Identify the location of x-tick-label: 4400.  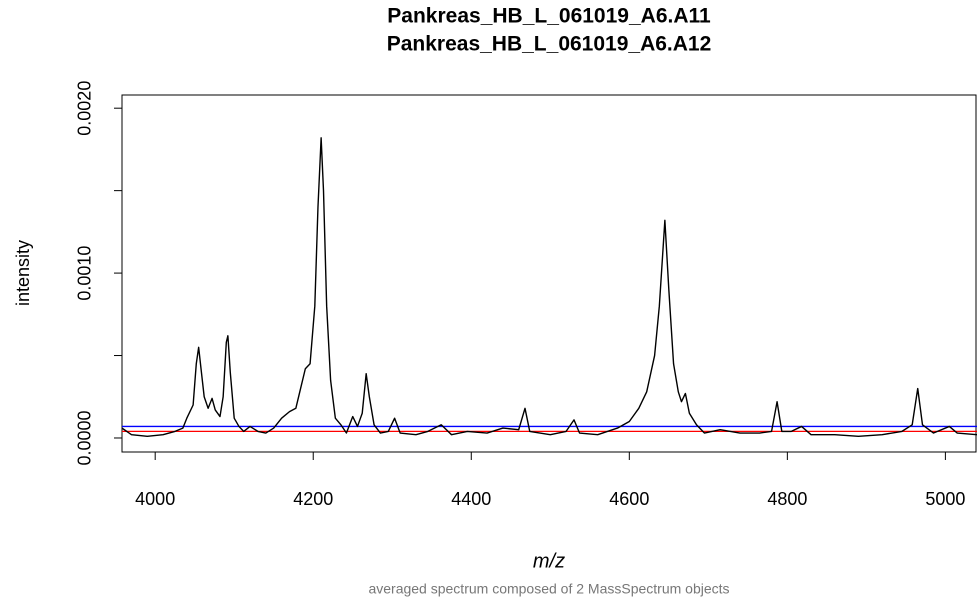
(471, 499).